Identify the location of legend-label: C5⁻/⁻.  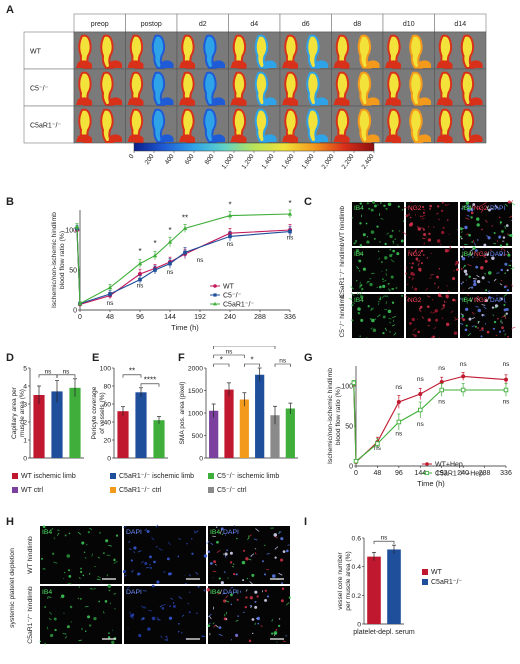
(232, 296).